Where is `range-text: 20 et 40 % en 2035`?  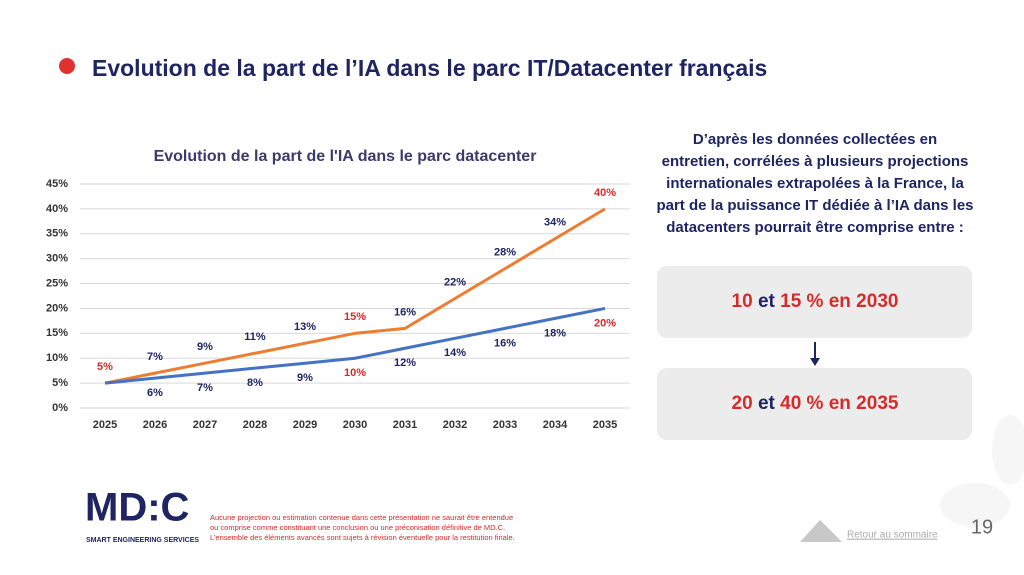 range-text: 20 et 40 % en 2035 is located at coordinates (815, 403).